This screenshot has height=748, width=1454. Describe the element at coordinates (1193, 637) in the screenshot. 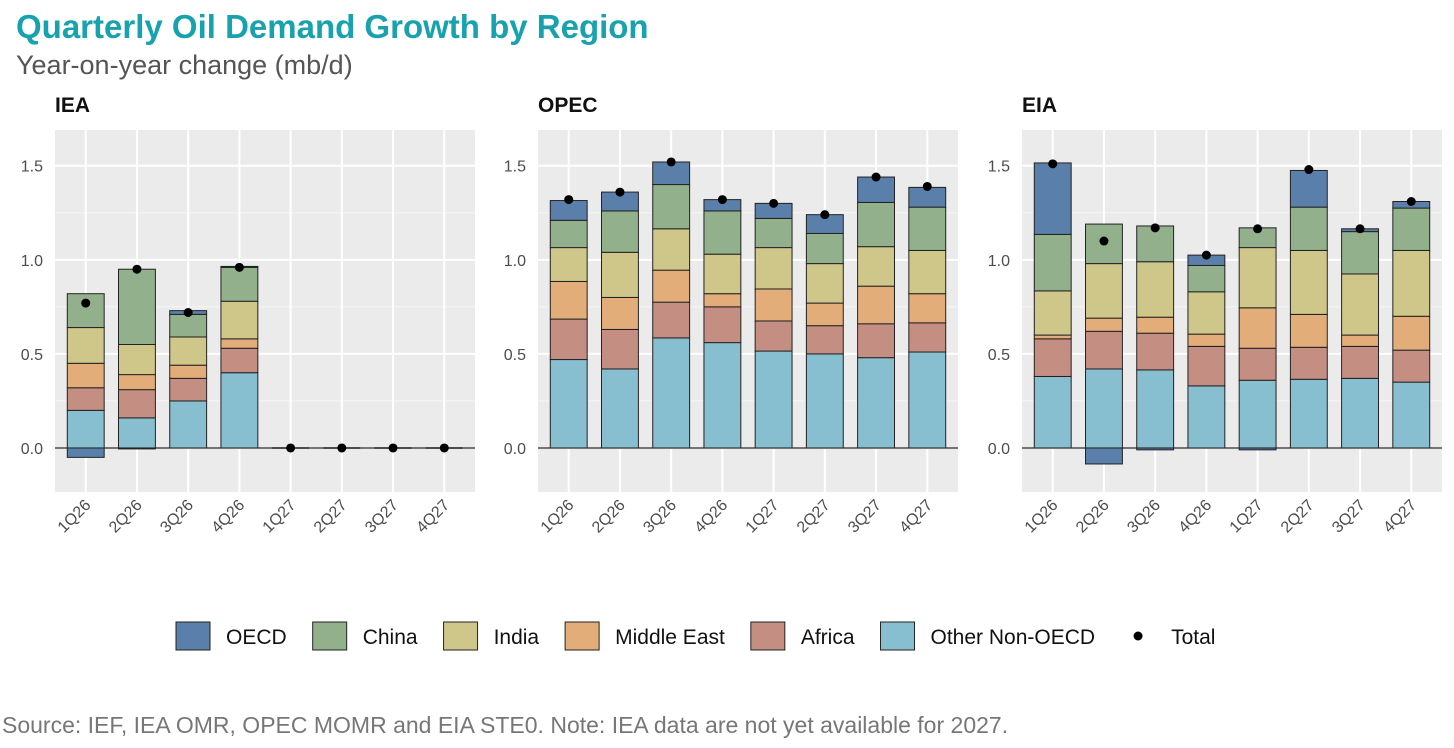

I see `legend-label: Total` at that location.